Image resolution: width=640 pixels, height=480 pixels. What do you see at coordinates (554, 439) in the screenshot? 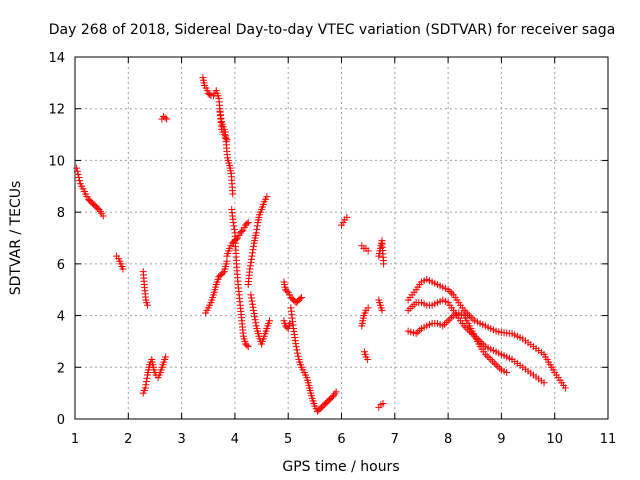
I see `x-tick-label: 10` at bounding box center [554, 439].